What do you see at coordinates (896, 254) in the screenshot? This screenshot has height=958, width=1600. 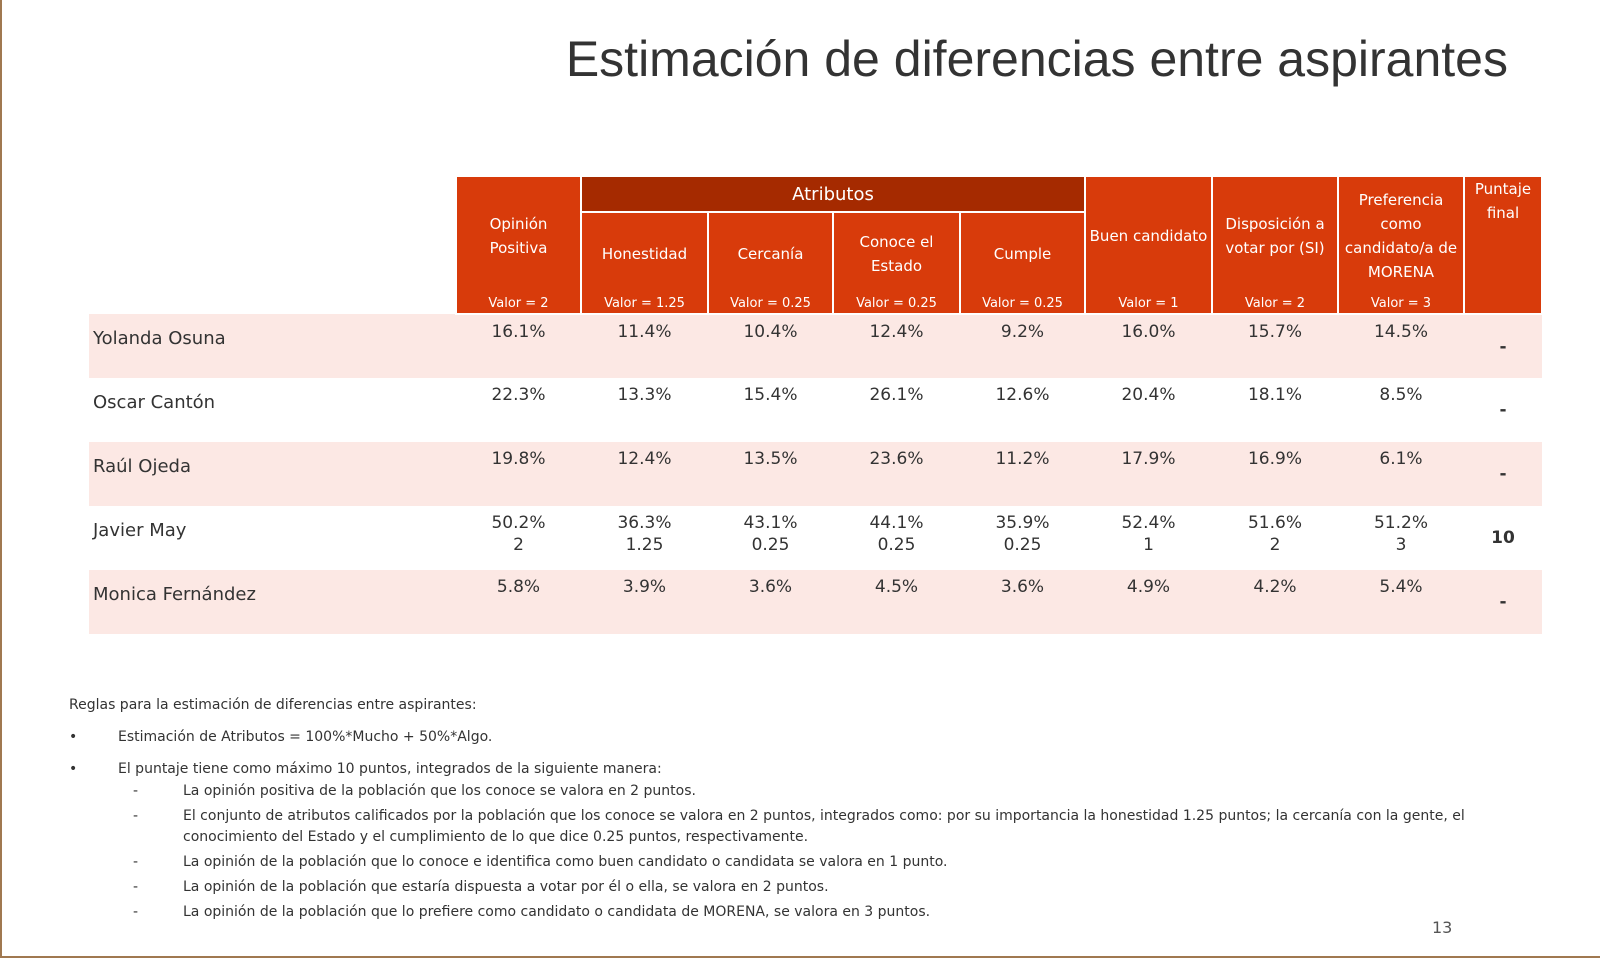 I see `header-label: Conoce el Estado` at bounding box center [896, 254].